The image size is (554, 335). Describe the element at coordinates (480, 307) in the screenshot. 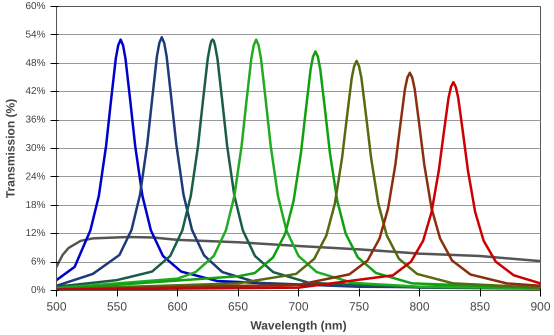

I see `x-tick-label: 850` at that location.